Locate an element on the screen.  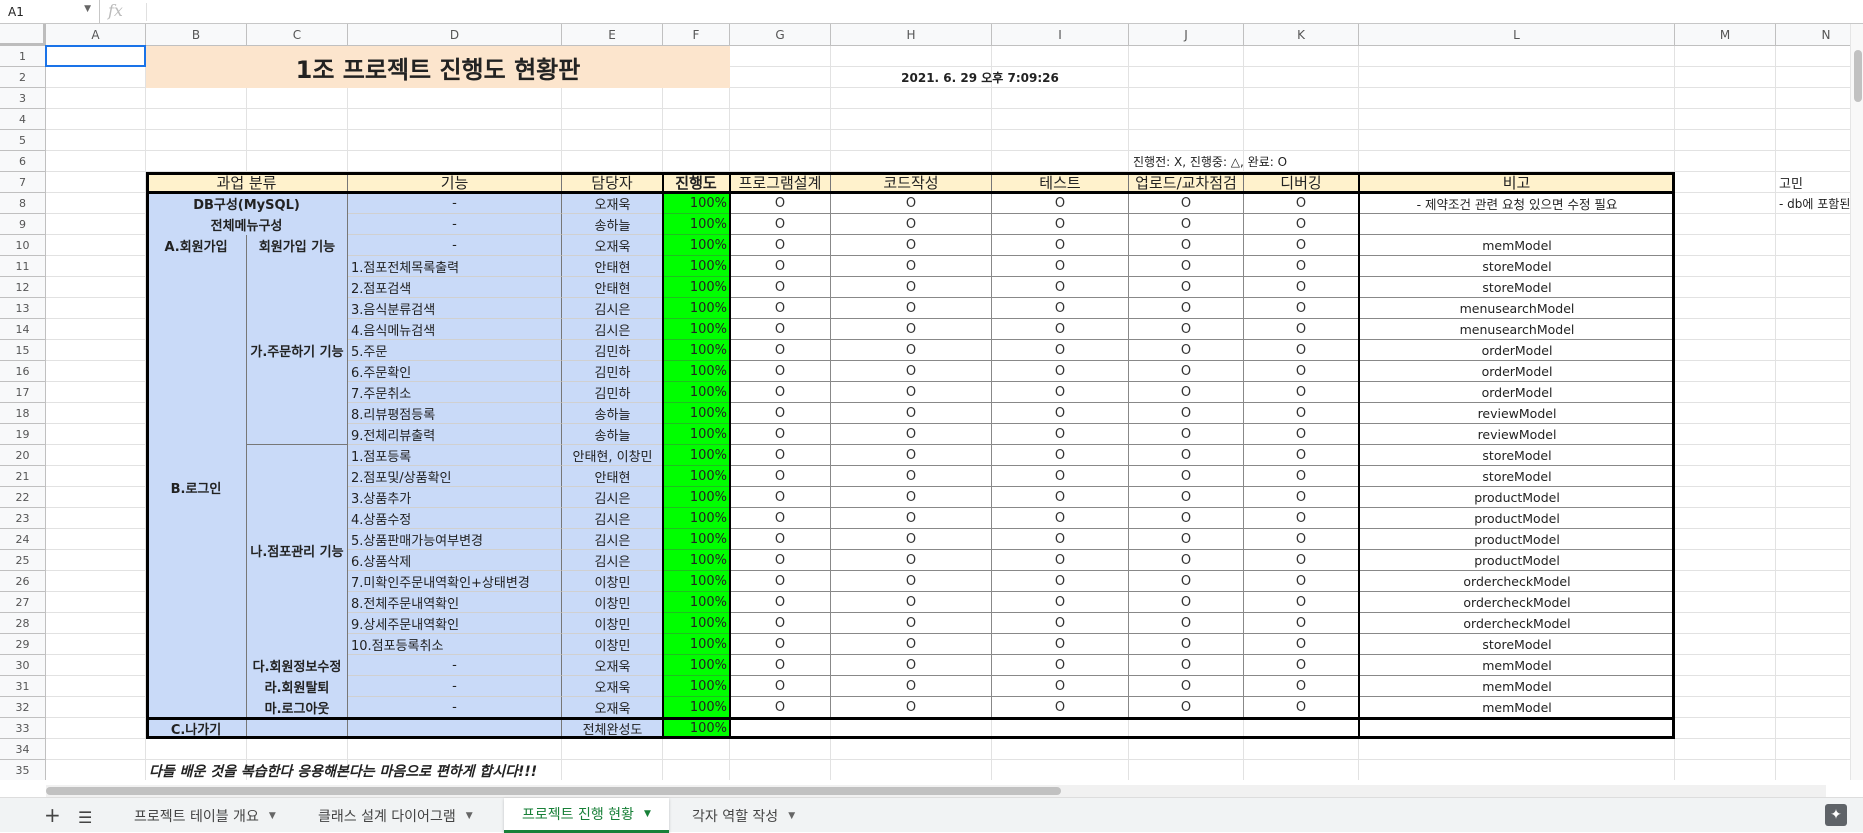
row-header: 17 is located at coordinates (23, 392).